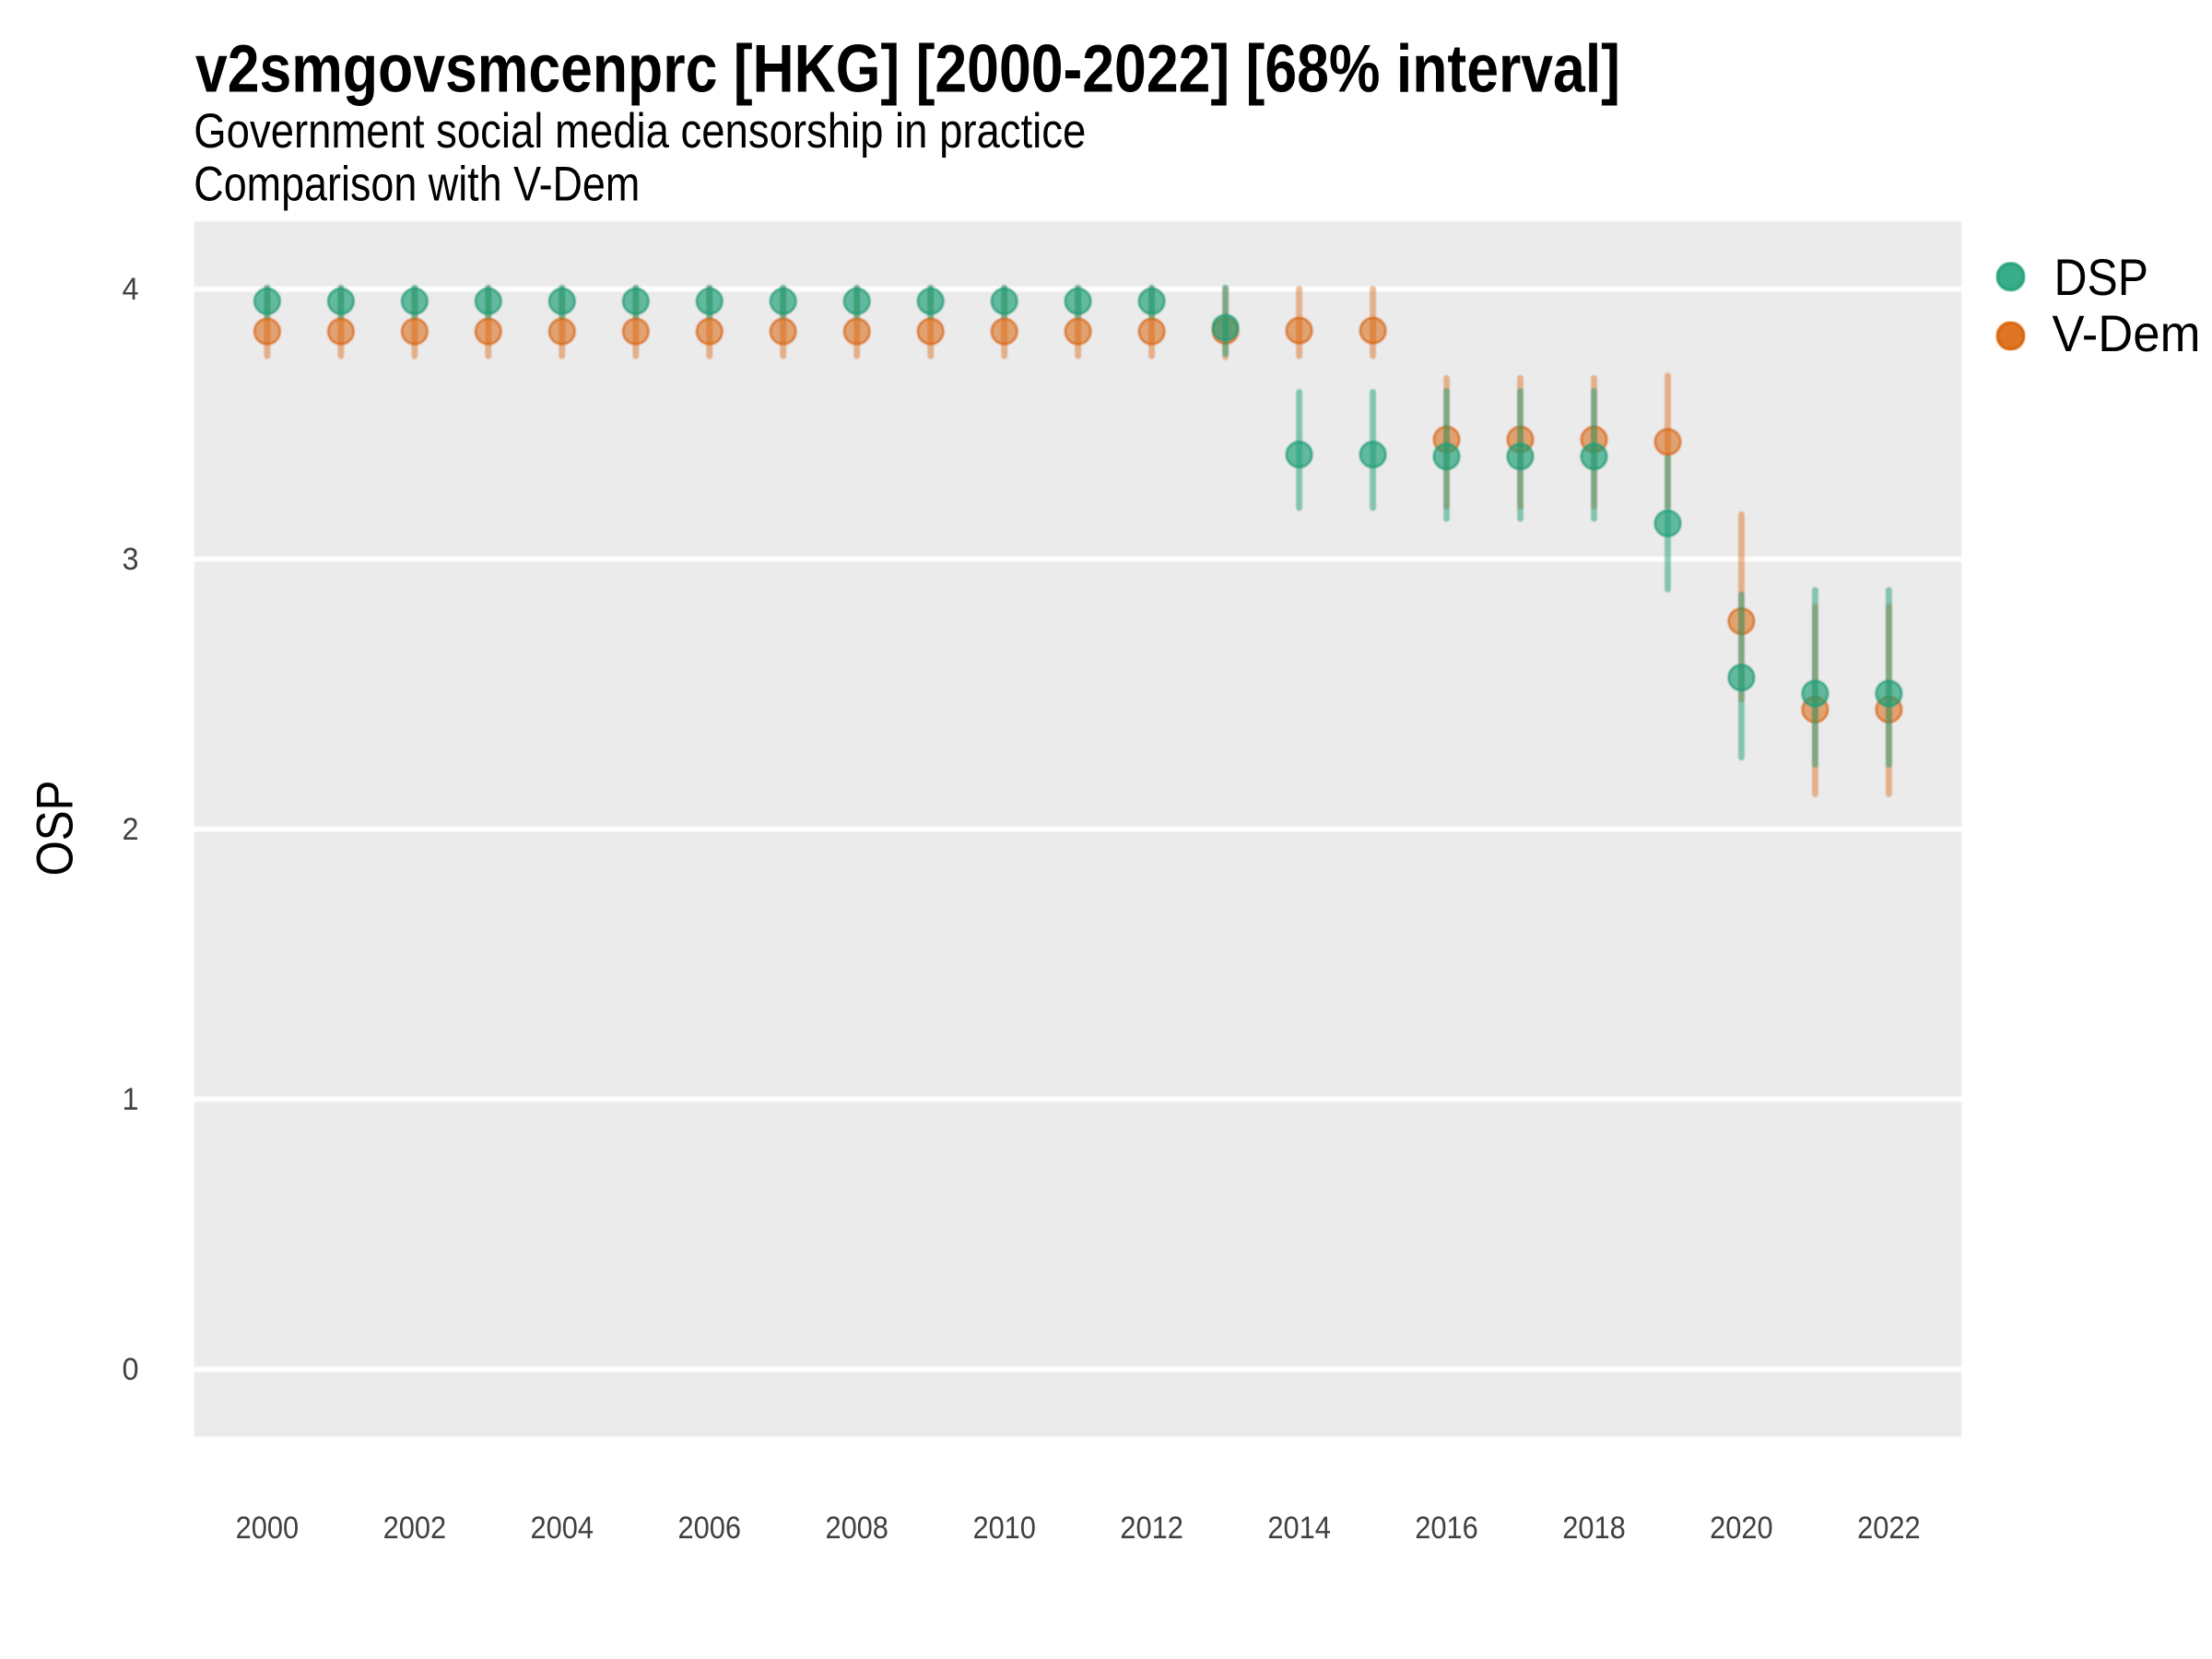  Describe the element at coordinates (1004, 1528) in the screenshot. I see `svg-text: 2010` at that location.